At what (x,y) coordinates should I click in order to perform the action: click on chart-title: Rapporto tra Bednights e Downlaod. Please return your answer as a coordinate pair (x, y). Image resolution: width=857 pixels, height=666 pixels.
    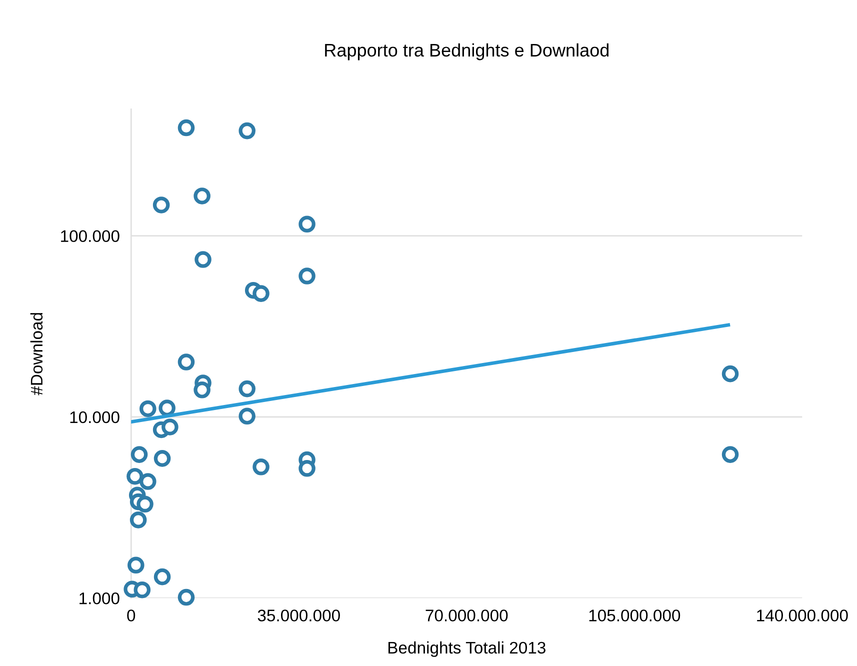
    Looking at the image, I should click on (467, 51).